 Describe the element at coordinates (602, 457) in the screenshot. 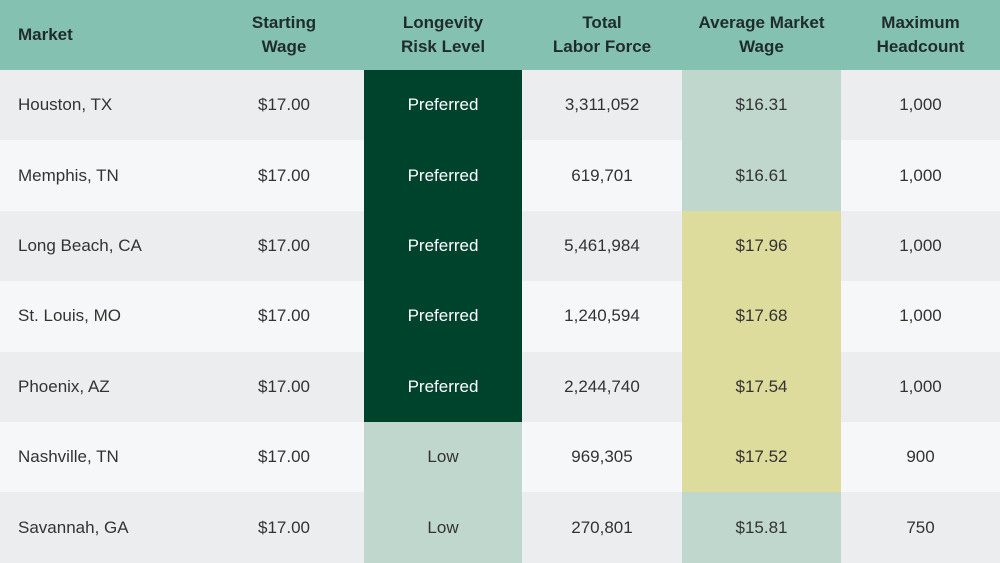

I see `cell-labor-force: 969,305` at that location.